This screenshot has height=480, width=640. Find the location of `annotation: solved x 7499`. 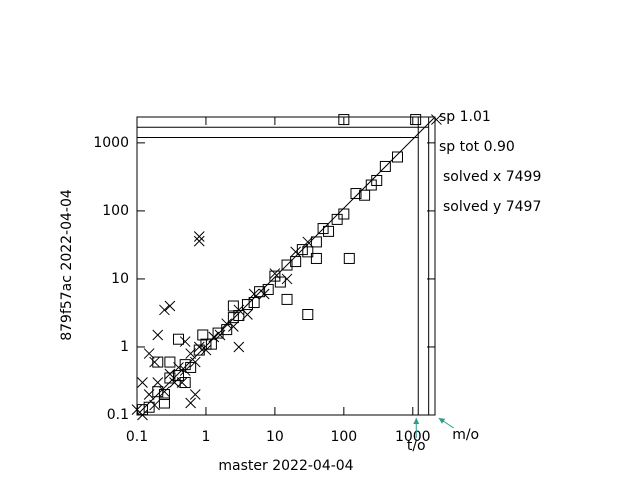

annotation: solved x 7499 is located at coordinates (492, 177).